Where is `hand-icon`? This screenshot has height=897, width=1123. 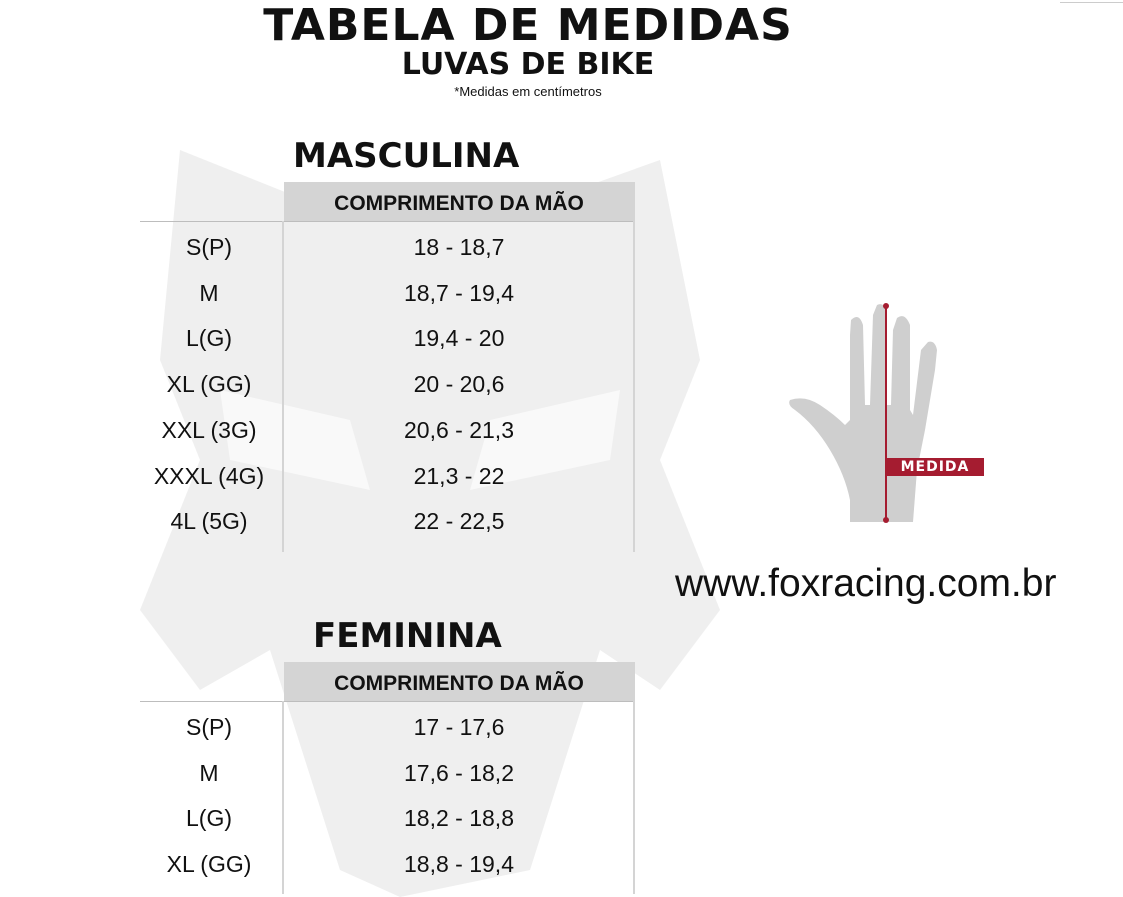
hand-icon is located at coordinates (886, 413).